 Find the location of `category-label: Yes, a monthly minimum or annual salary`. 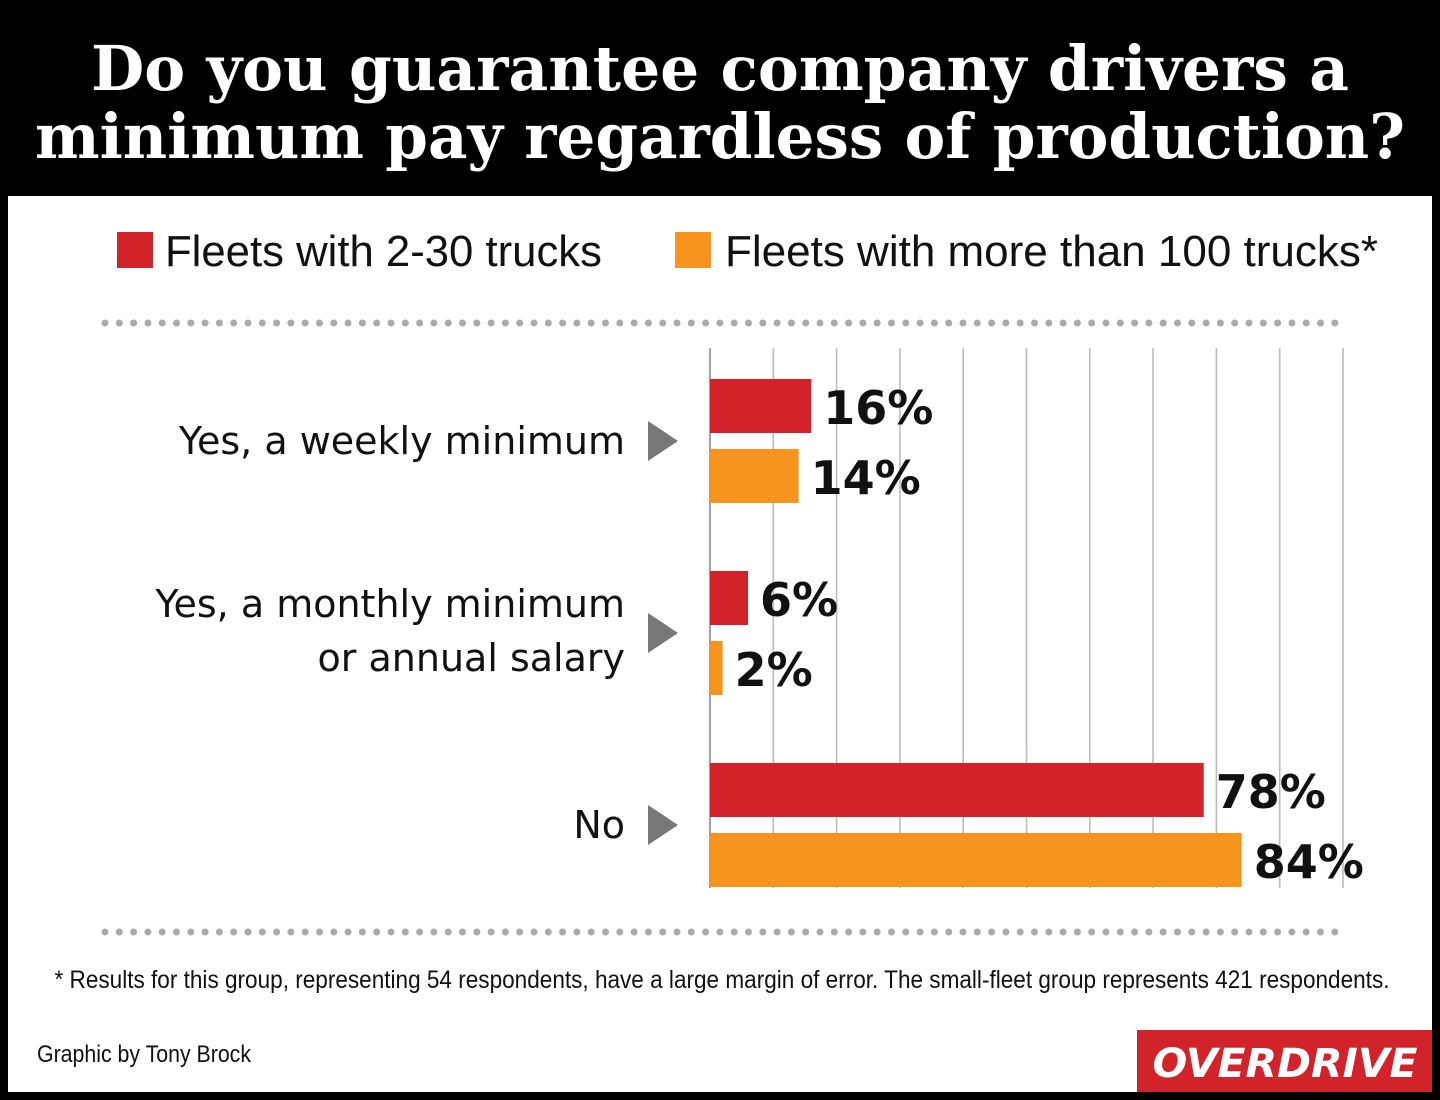

category-label: Yes, a monthly minimum or annual salary is located at coordinates (389, 631).